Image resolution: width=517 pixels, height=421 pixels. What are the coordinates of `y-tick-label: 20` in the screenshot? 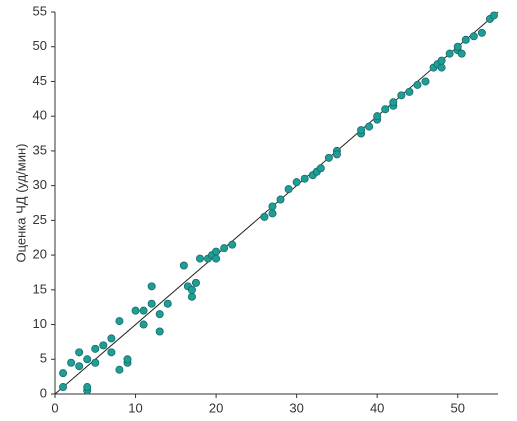 It's located at (40, 254).